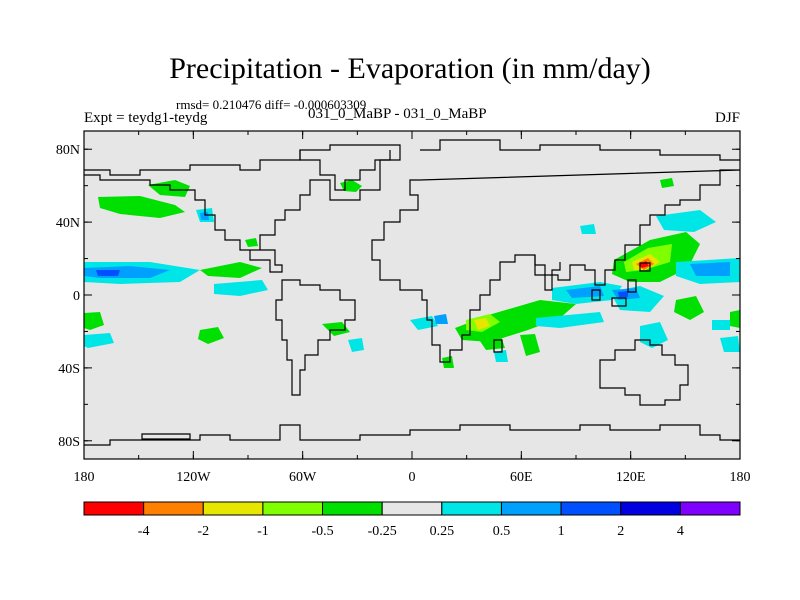  Describe the element at coordinates (645, 267) in the screenshot. I see `coast-japan` at that location.